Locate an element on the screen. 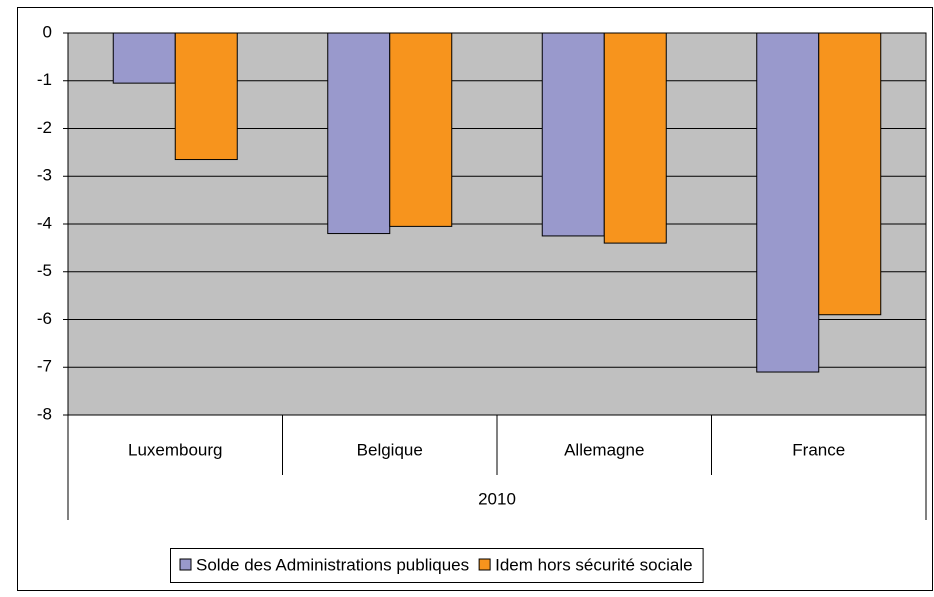  legend-label: Idem hors sécurité sociale is located at coordinates (593, 564).